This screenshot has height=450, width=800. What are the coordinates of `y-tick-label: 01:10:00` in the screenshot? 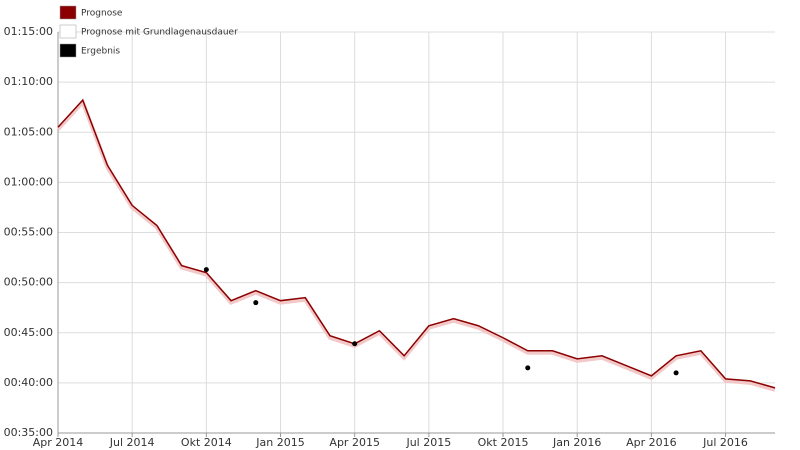 It's located at (28, 81).